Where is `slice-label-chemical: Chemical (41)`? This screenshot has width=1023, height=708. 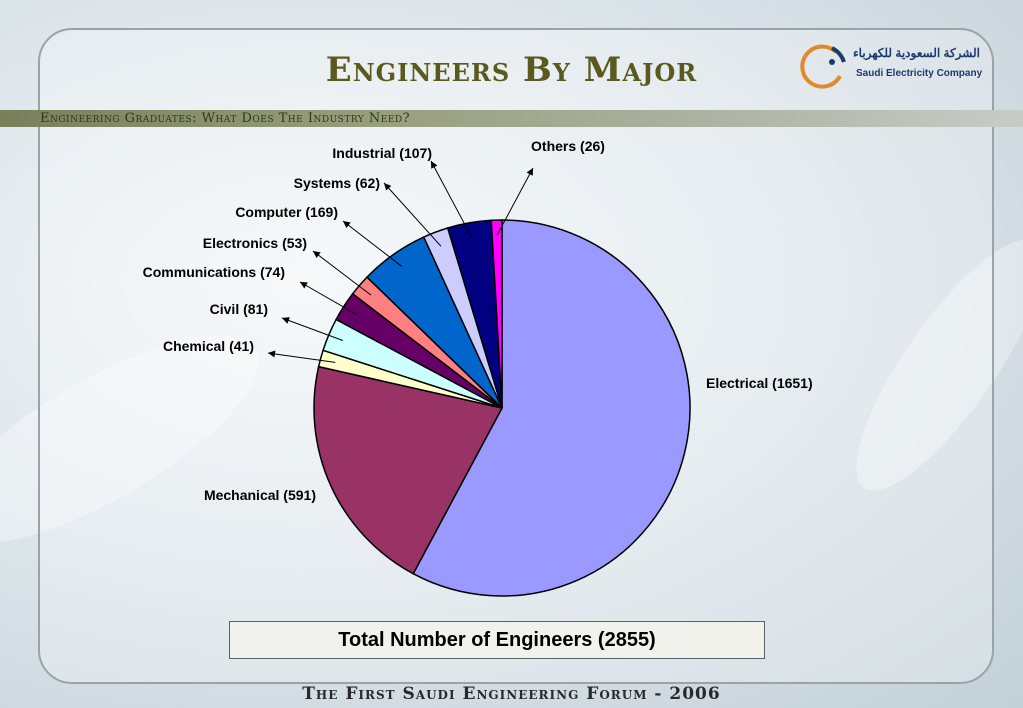
slice-label-chemical: Chemical (41) is located at coordinates (208, 346).